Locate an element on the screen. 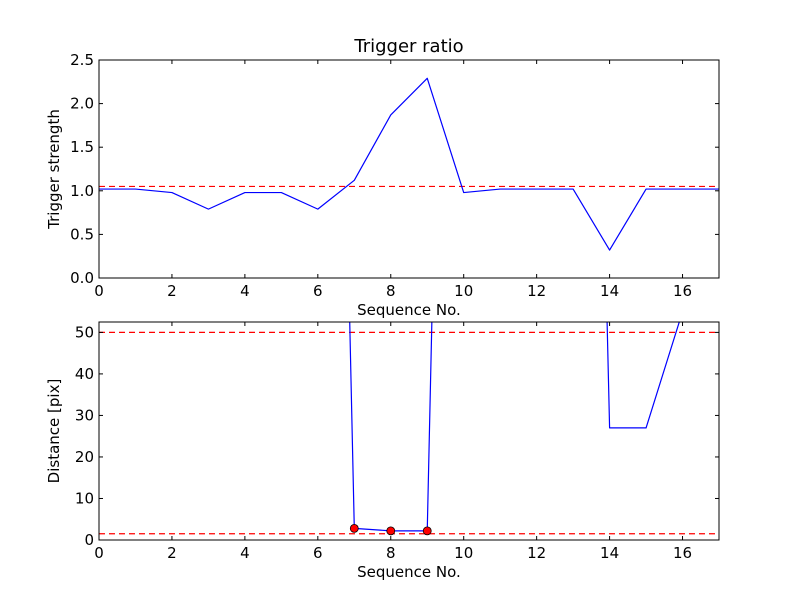 Image resolution: width=800 pixels, height=604 pixels. y-tick-label: 0.5 is located at coordinates (82, 234).